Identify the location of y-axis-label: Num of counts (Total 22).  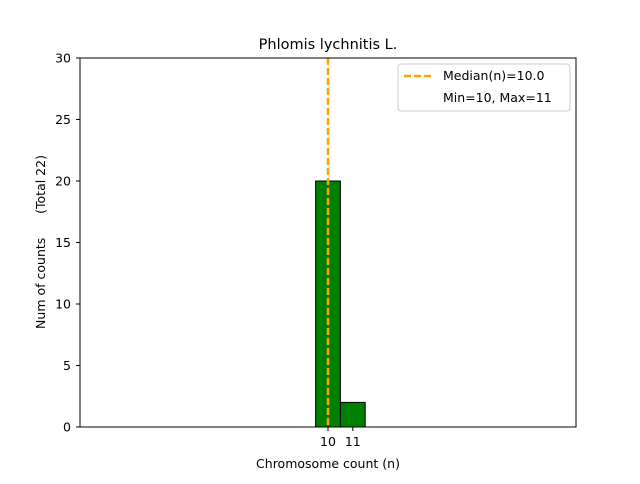
(40, 242).